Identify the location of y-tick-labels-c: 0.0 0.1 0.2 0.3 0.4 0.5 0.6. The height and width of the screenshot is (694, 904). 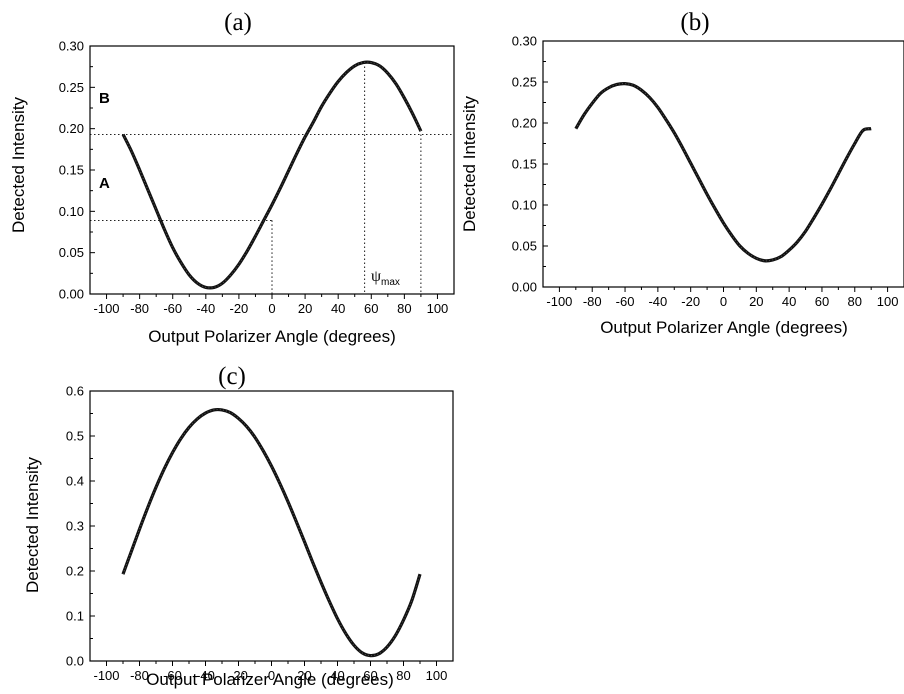
(75, 526).